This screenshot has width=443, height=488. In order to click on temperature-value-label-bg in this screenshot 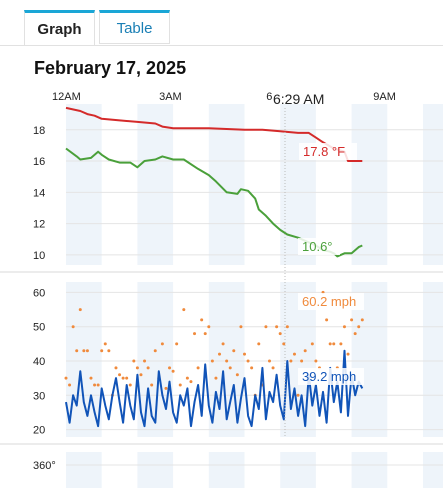, I will do `click(328, 151)`.